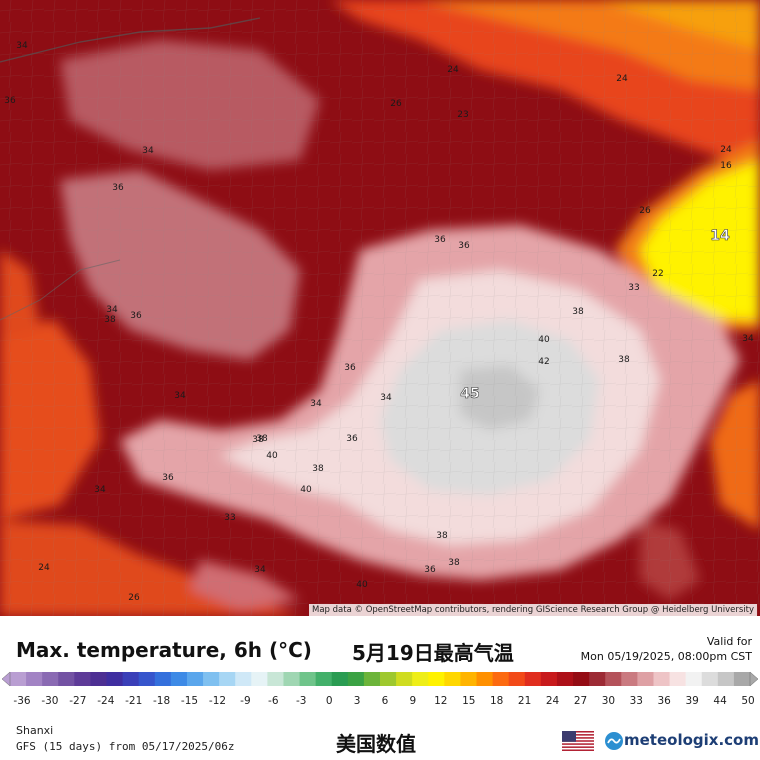  What do you see at coordinates (130, 40) in the screenshot?
I see `country-border` at bounding box center [130, 40].